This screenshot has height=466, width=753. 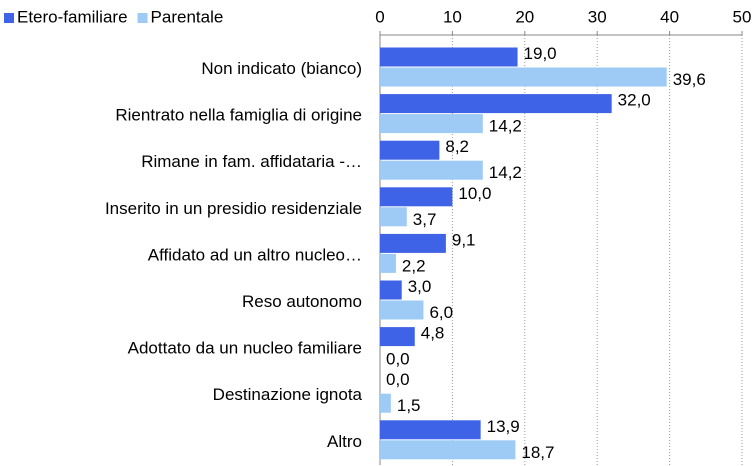 What do you see at coordinates (302, 301) in the screenshot?
I see `category-label: Reso autonomo` at bounding box center [302, 301].